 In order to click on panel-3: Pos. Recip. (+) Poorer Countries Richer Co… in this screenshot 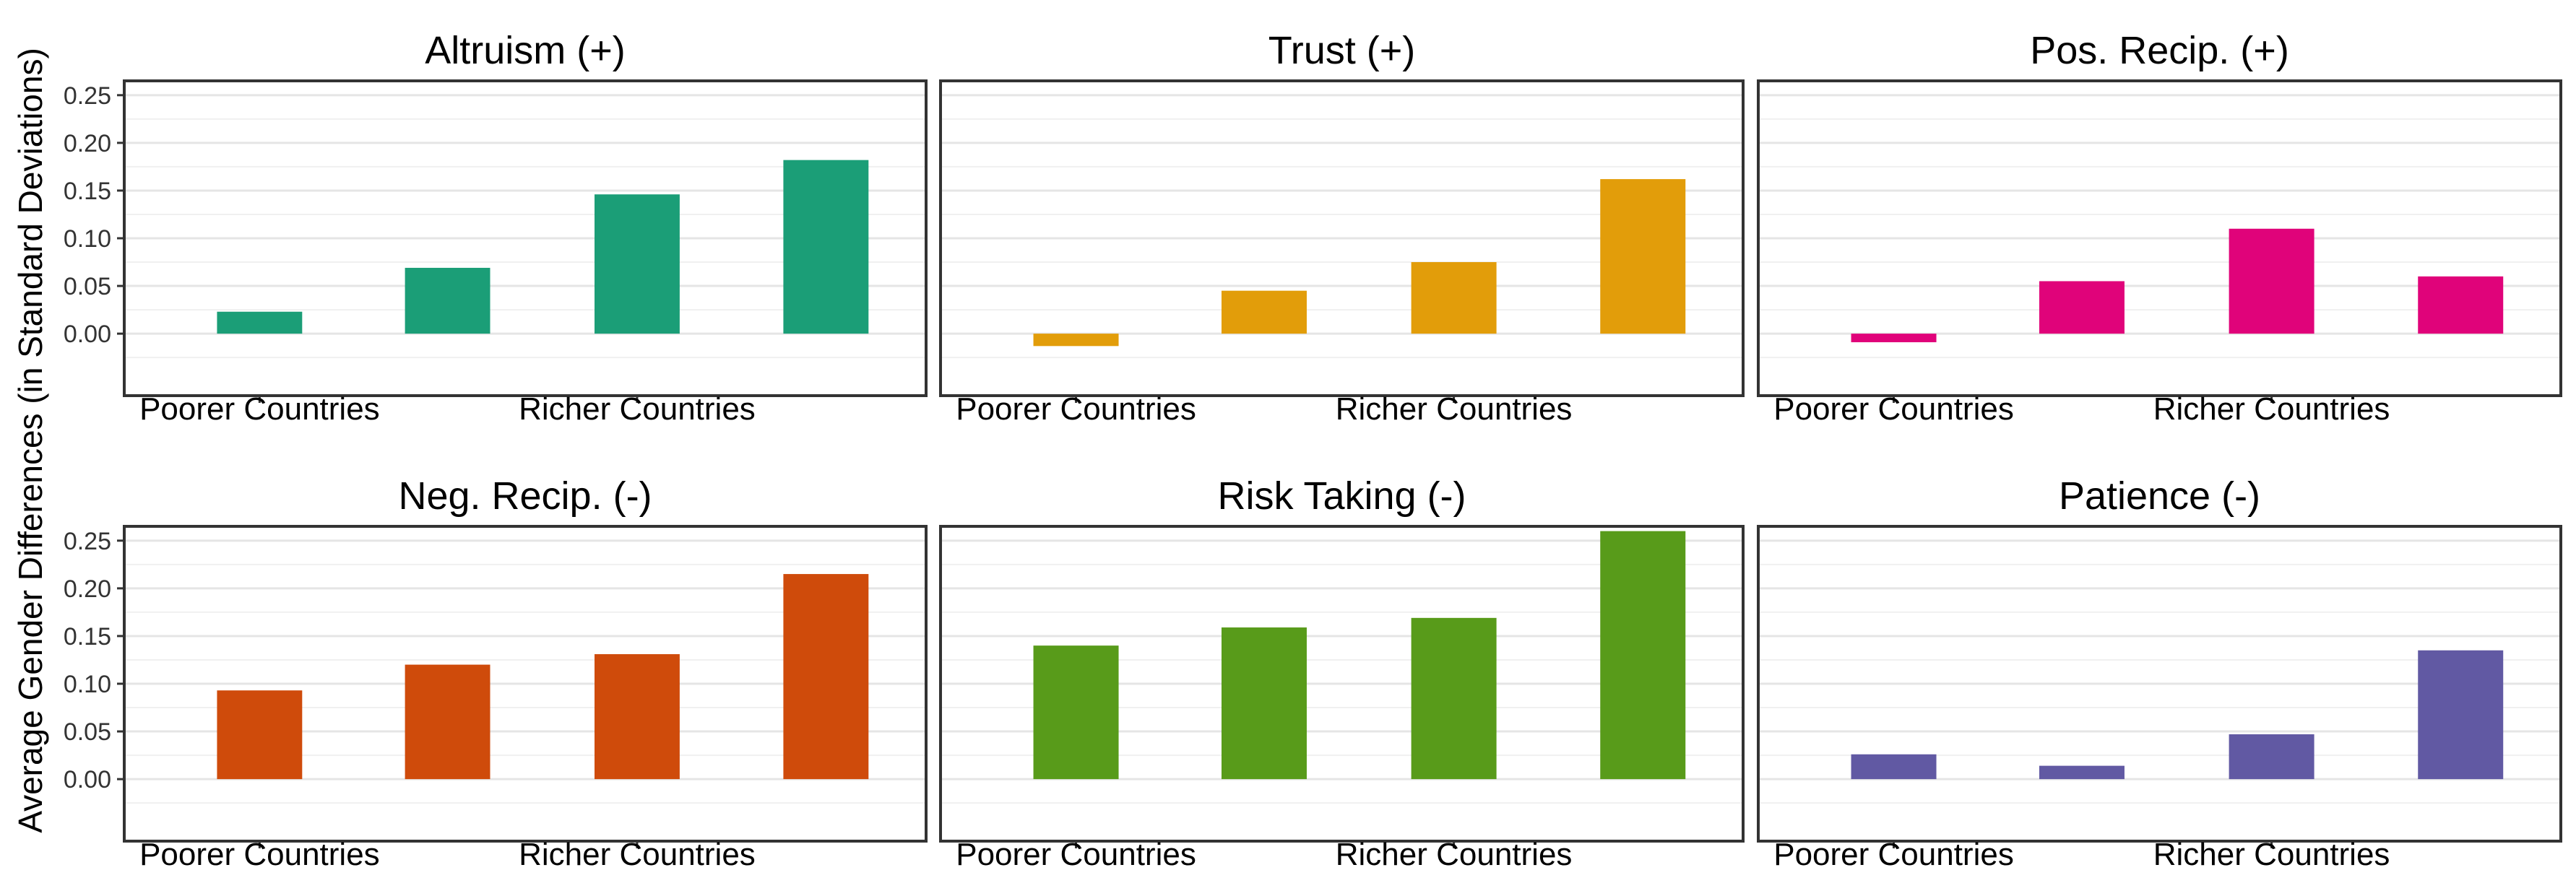, I will do `click(2159, 228)`.